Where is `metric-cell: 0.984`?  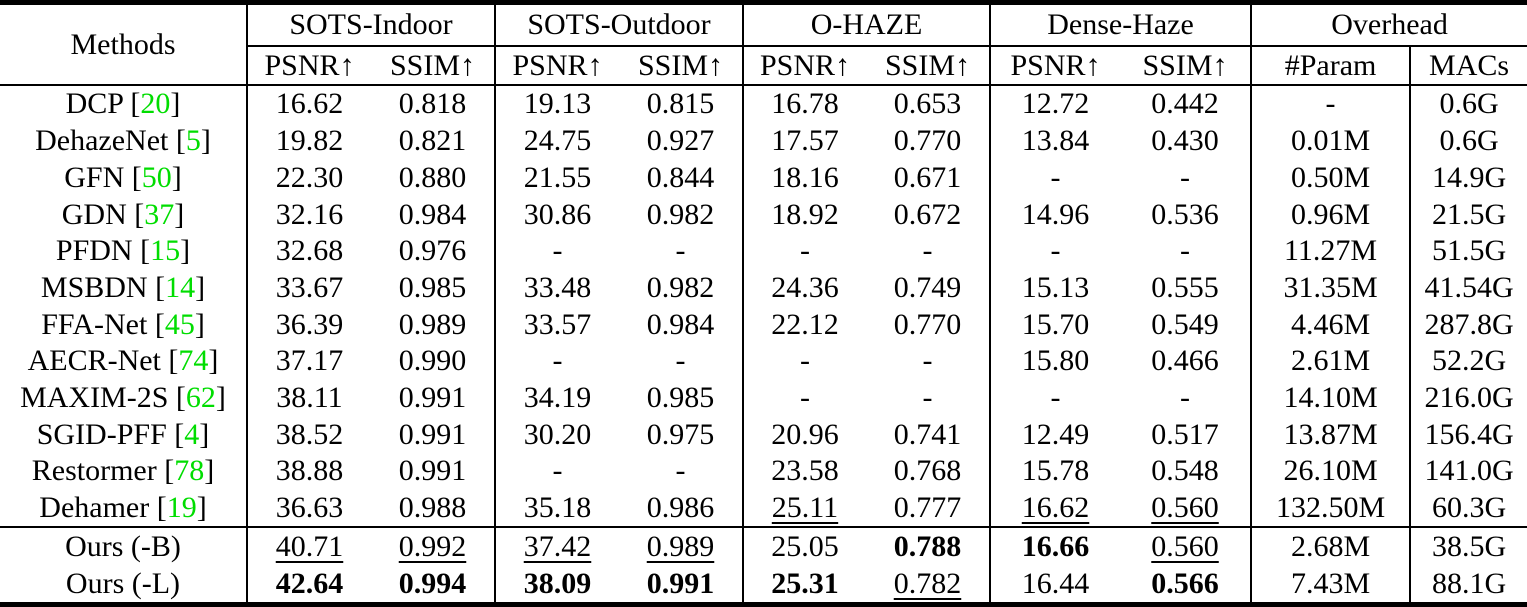 metric-cell: 0.984 is located at coordinates (432, 214).